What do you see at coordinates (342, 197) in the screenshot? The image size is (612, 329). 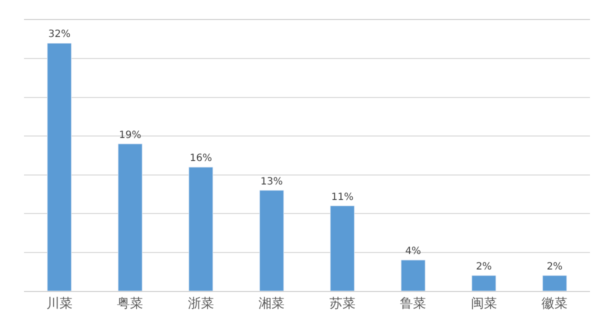 I see `data-label: 11%` at bounding box center [342, 197].